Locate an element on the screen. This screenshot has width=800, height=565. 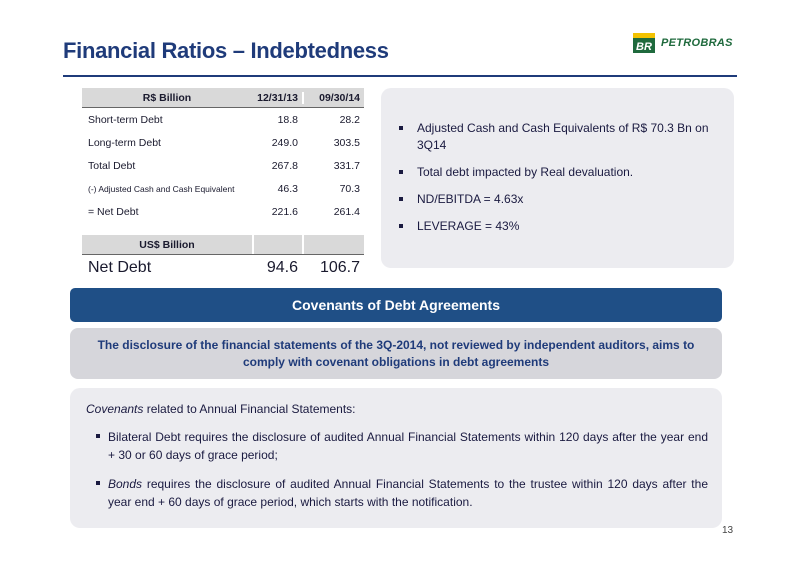
highlight-item: Total debt impacted by Real devaluation. is located at coordinates (556, 172).